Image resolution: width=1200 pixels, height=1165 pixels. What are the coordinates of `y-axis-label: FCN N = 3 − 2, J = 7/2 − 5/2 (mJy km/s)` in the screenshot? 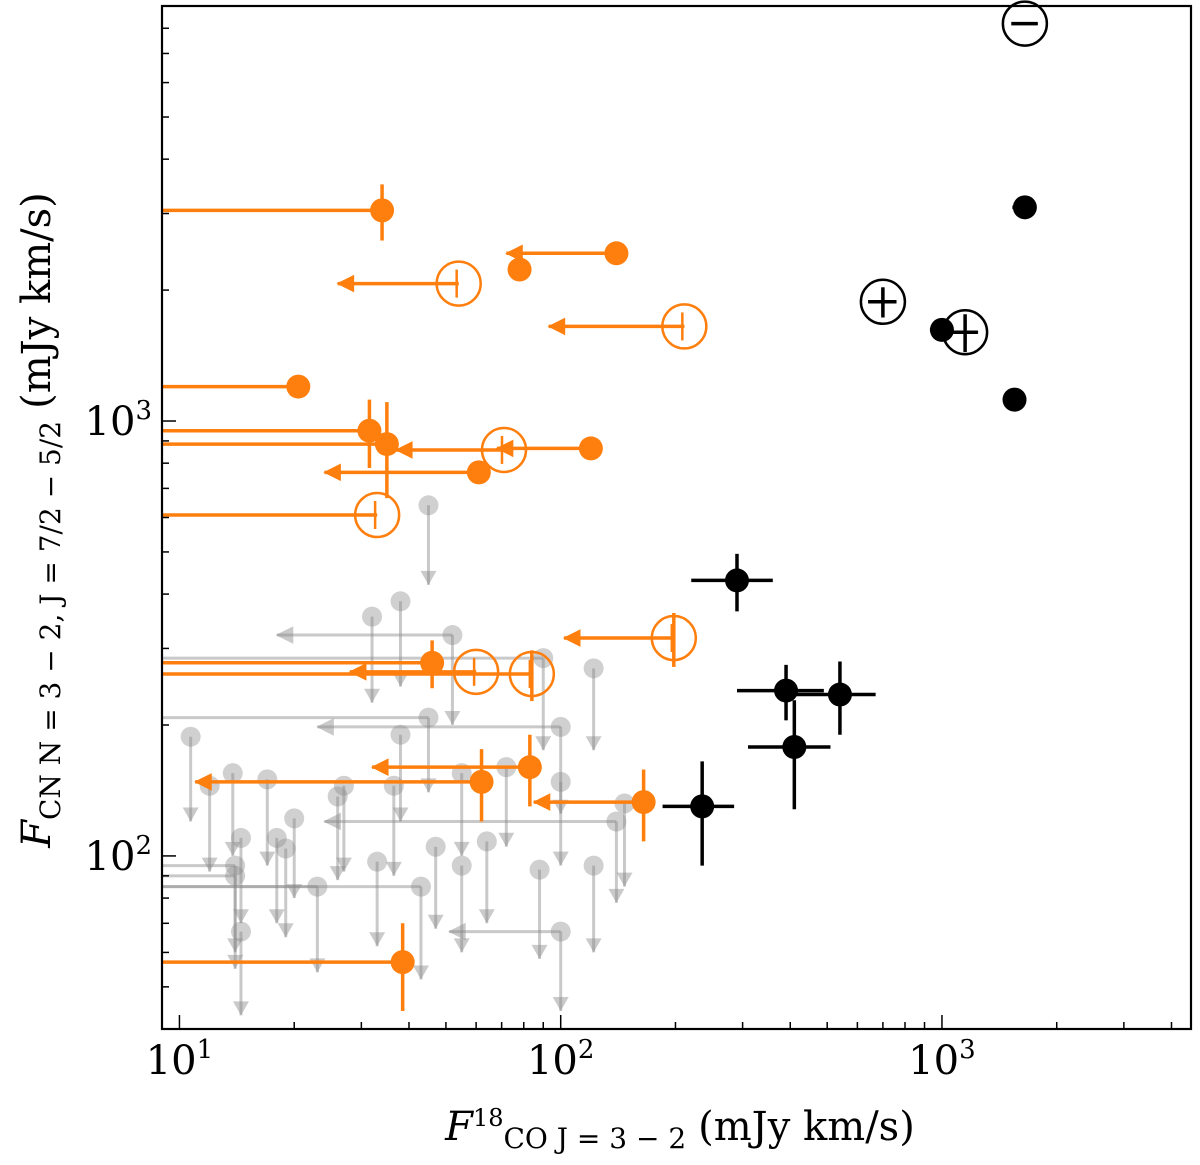 It's located at (40, 520).